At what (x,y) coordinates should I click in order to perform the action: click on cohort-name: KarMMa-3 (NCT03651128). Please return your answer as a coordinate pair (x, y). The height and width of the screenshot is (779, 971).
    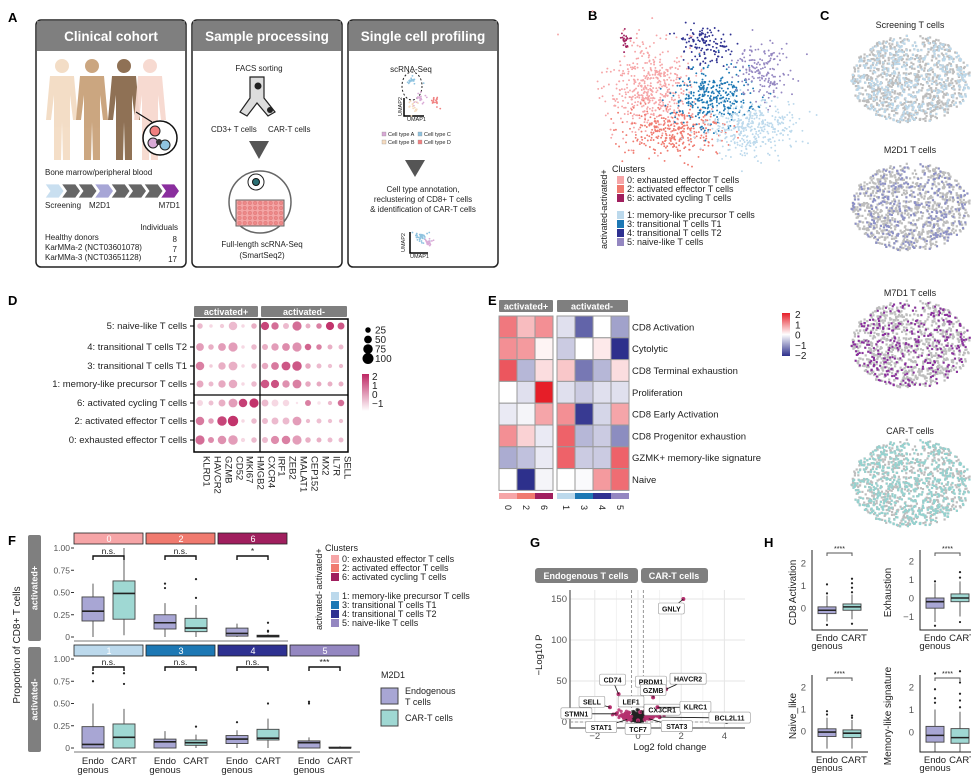
    Looking at the image, I should click on (93, 257).